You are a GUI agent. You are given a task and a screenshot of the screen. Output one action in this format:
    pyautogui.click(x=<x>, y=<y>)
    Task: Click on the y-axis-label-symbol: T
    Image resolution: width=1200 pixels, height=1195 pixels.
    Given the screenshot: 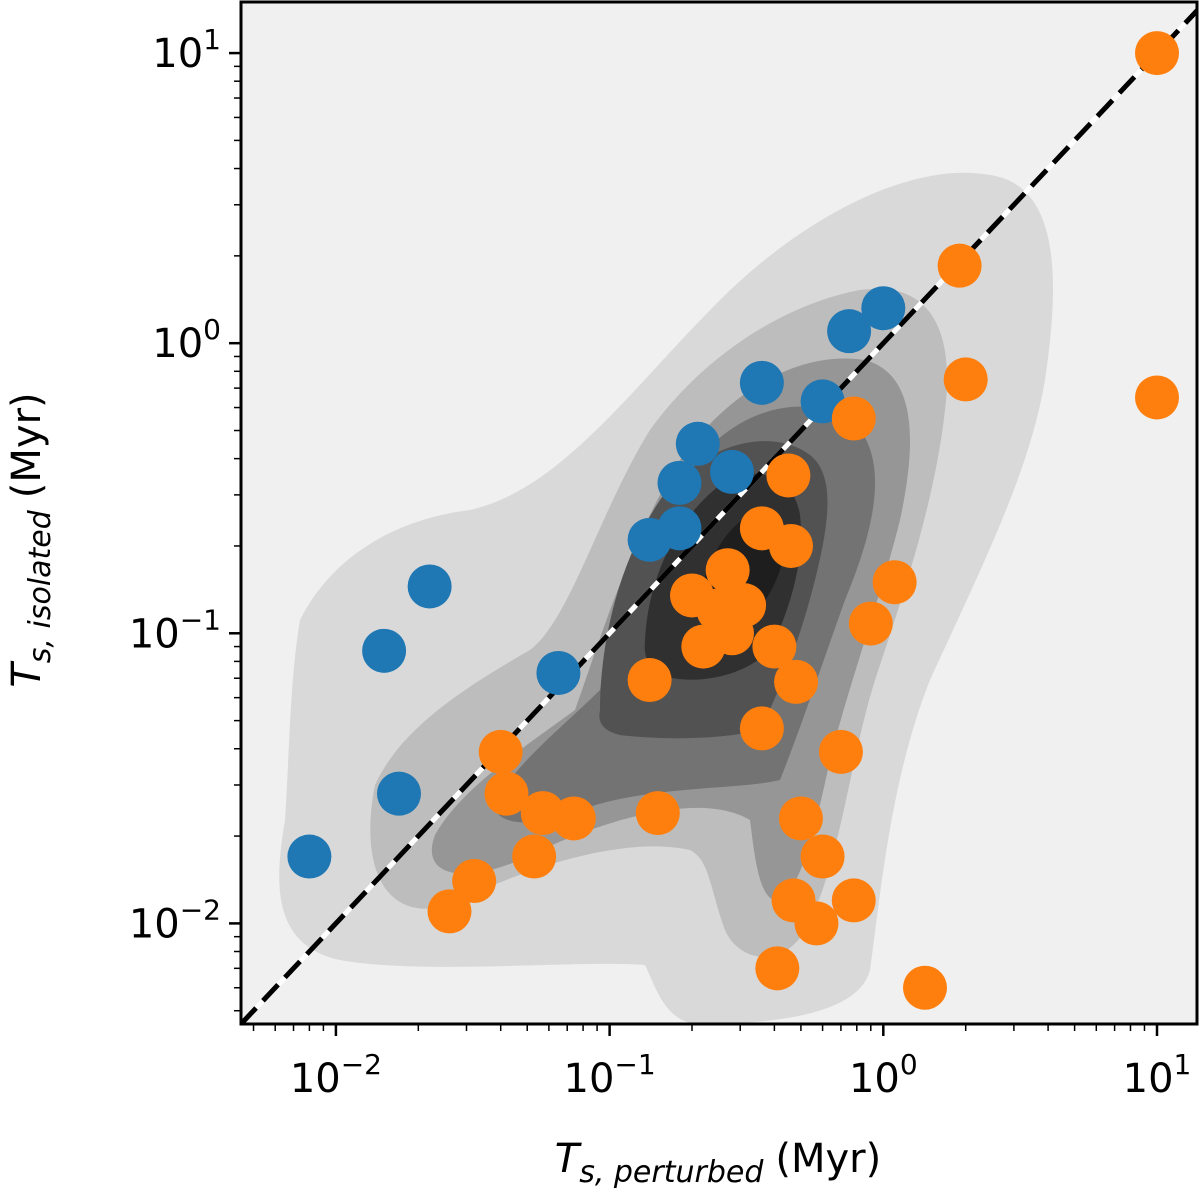 What is the action you would take?
    pyautogui.click(x=27, y=674)
    